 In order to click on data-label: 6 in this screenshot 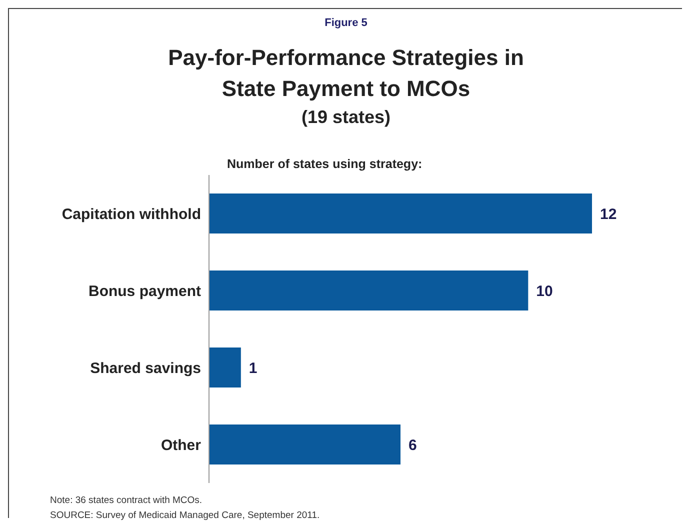, I will do `click(412, 445)`.